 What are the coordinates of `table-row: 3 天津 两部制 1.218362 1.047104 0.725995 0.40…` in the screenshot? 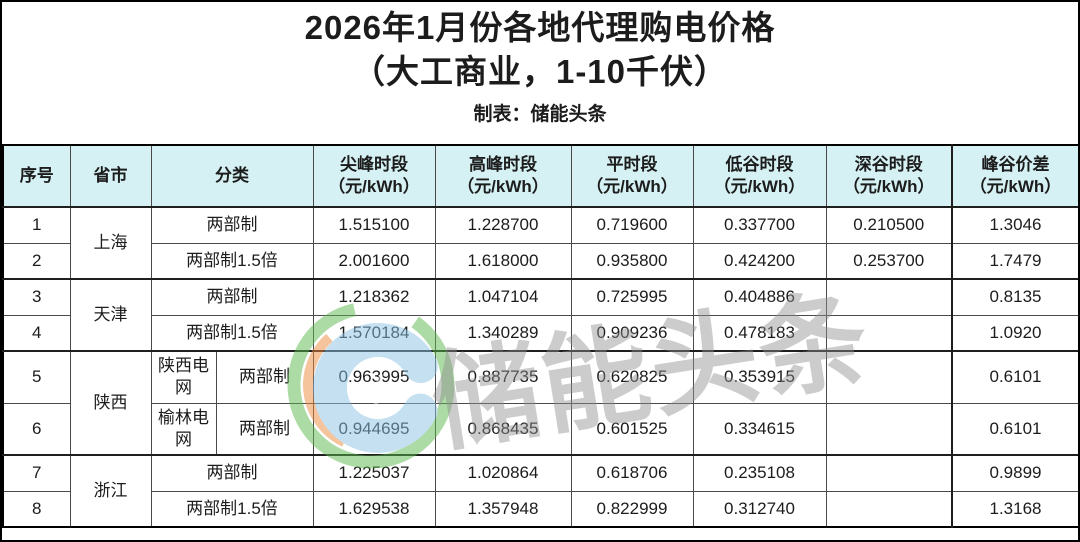 It's located at (540, 315).